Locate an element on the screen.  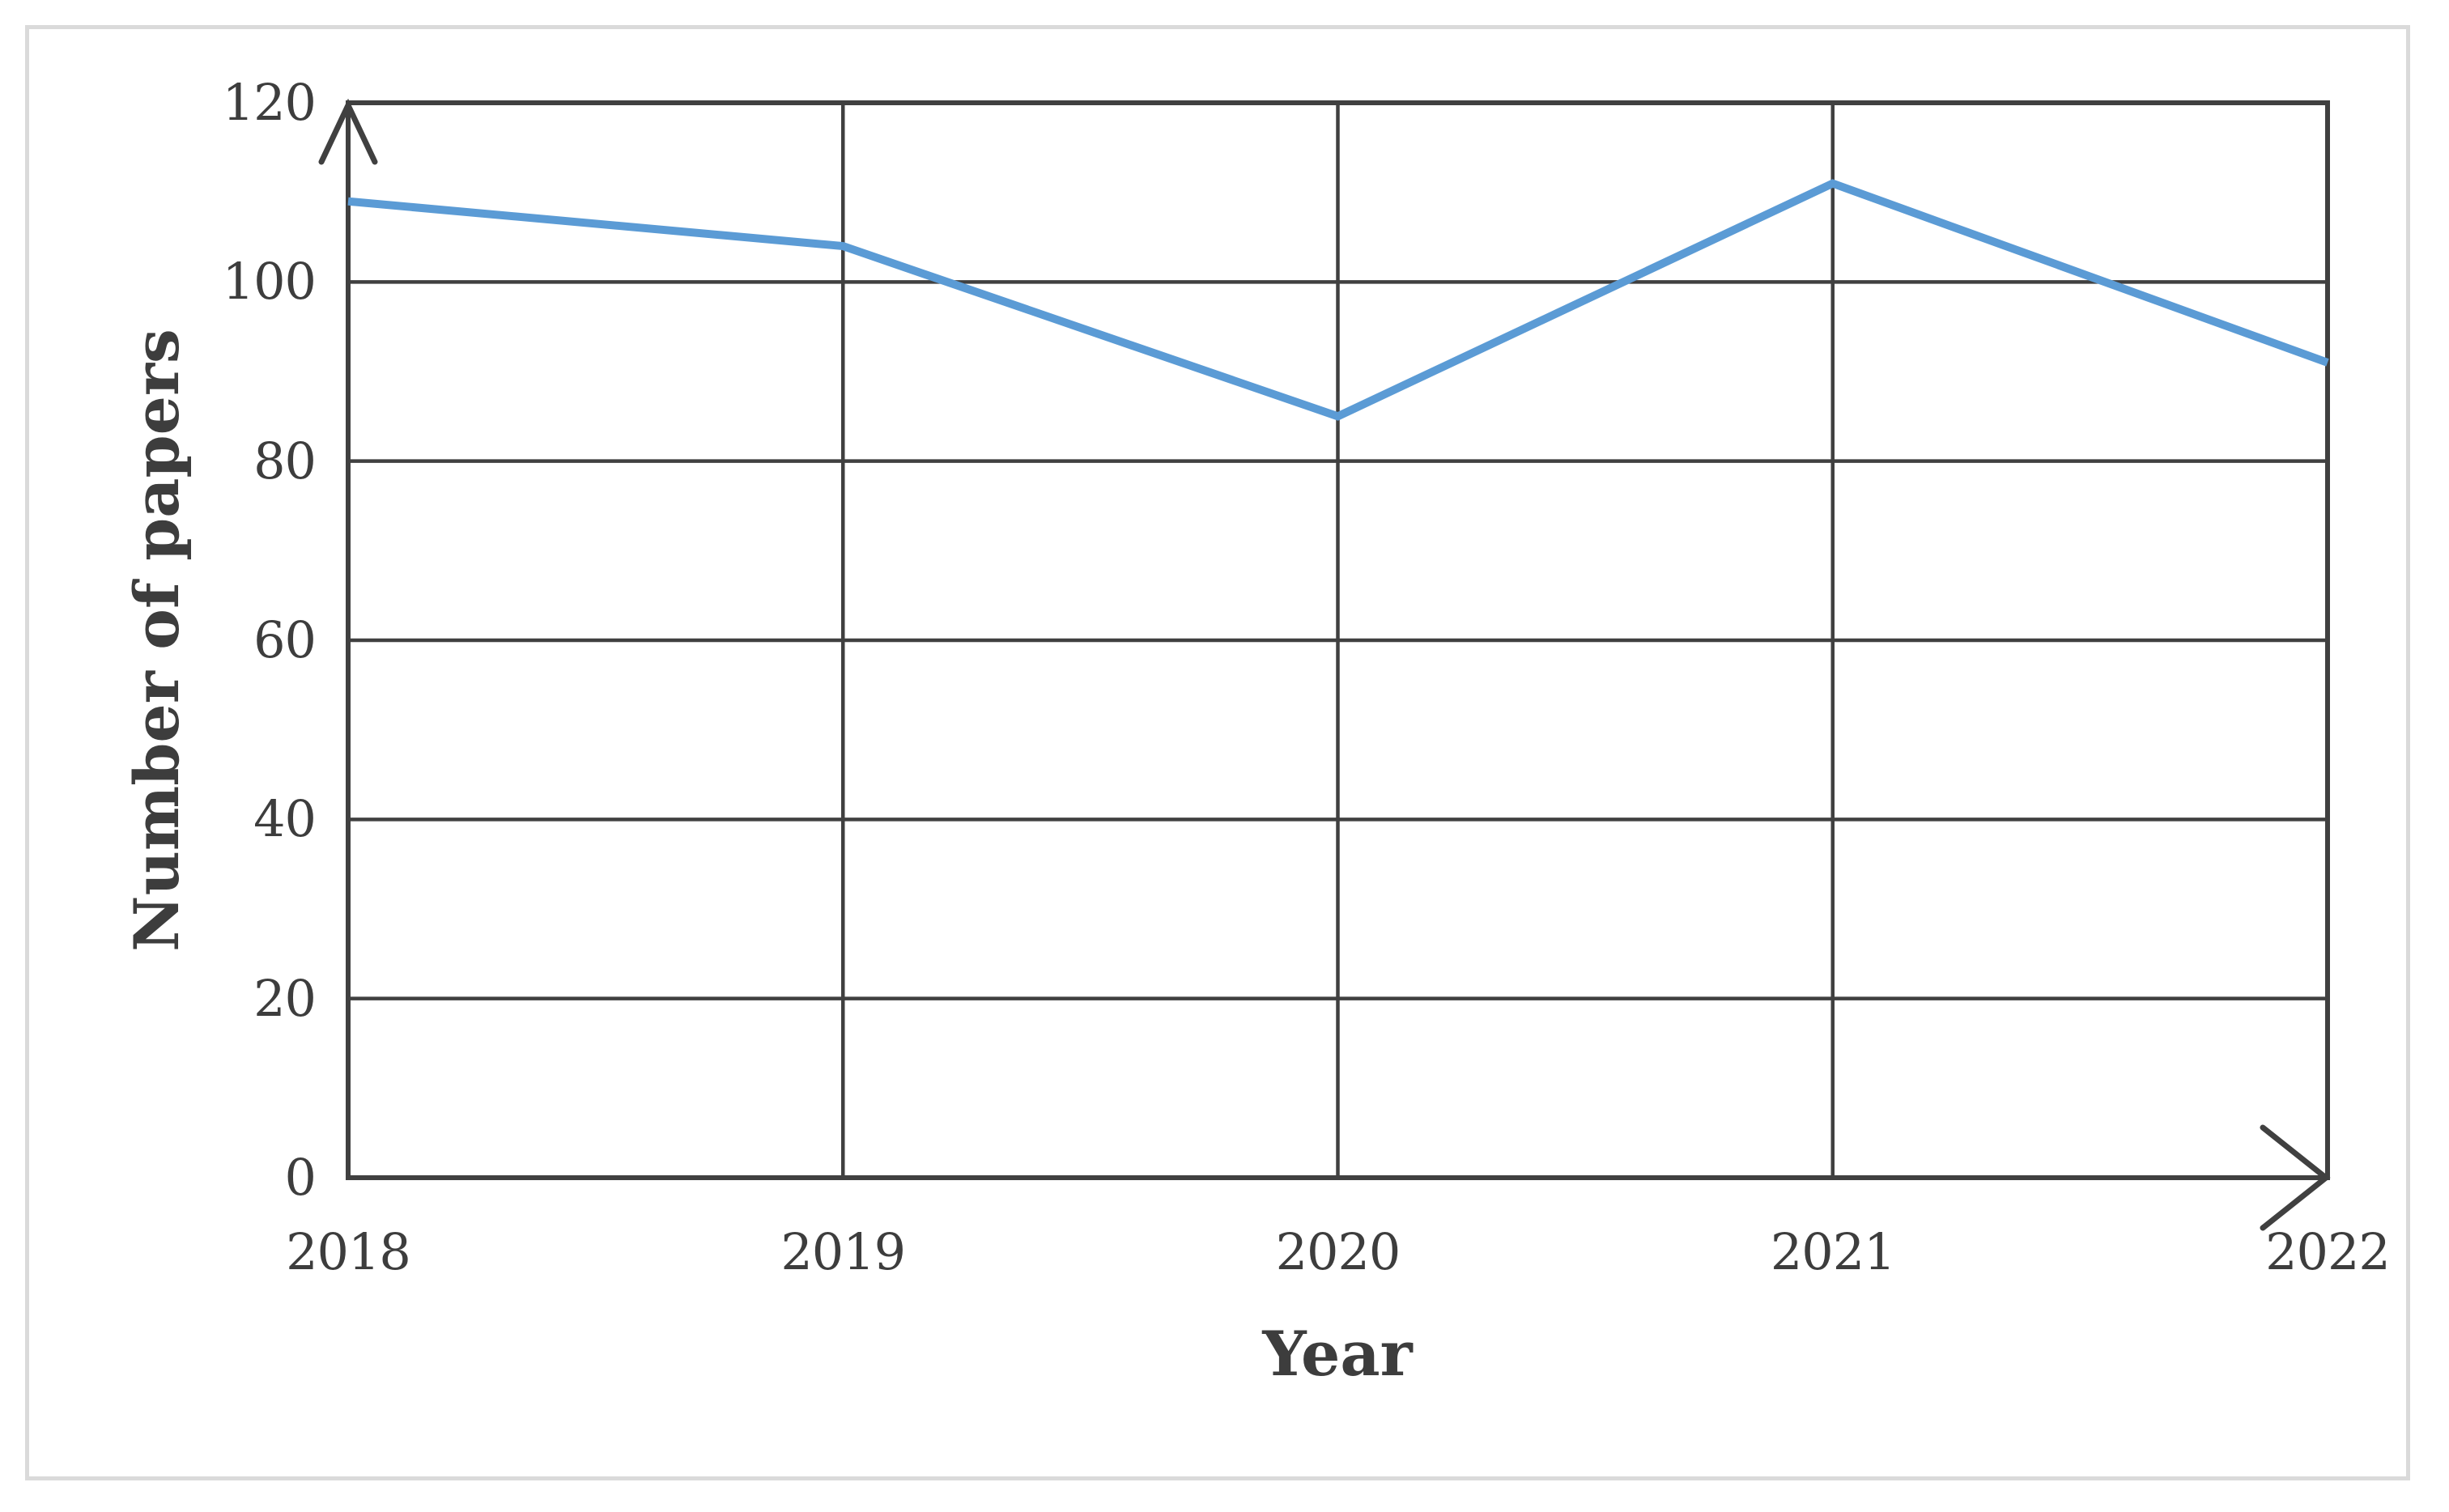
y-tick-label: 60 is located at coordinates (285, 639).